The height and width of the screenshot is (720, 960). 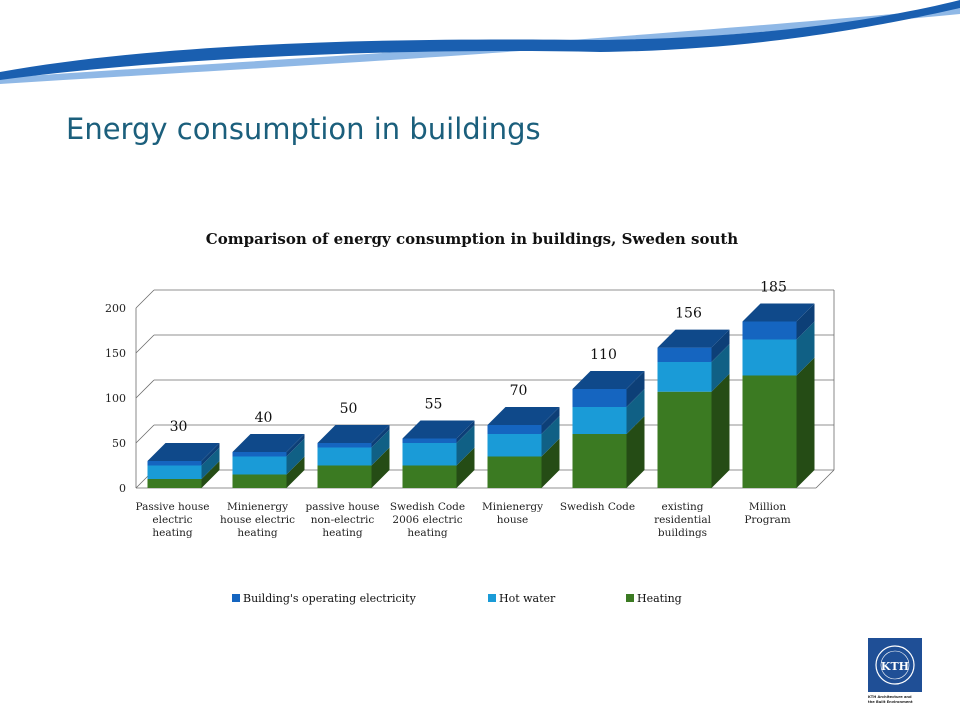 I want to click on logo-background, so click(x=895, y=665).